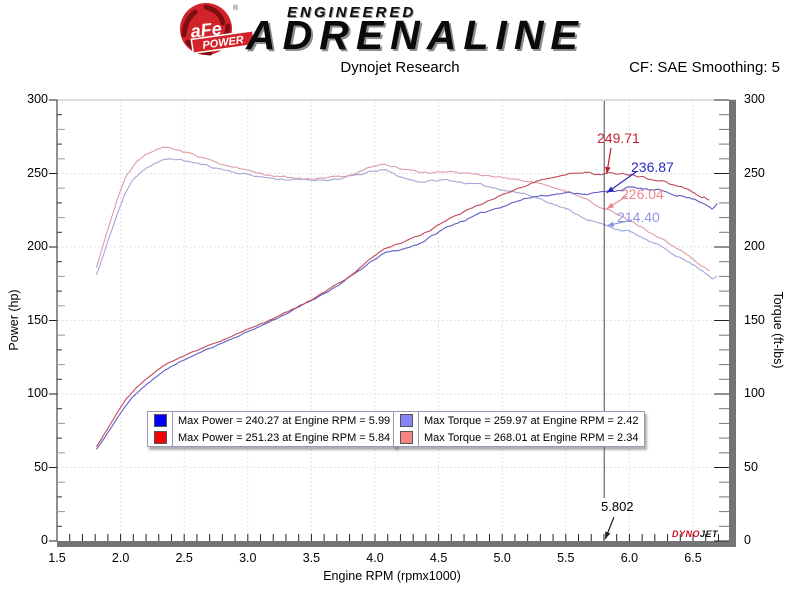  I want to click on cursor-arrow-torque_2-head, so click(610, 205).